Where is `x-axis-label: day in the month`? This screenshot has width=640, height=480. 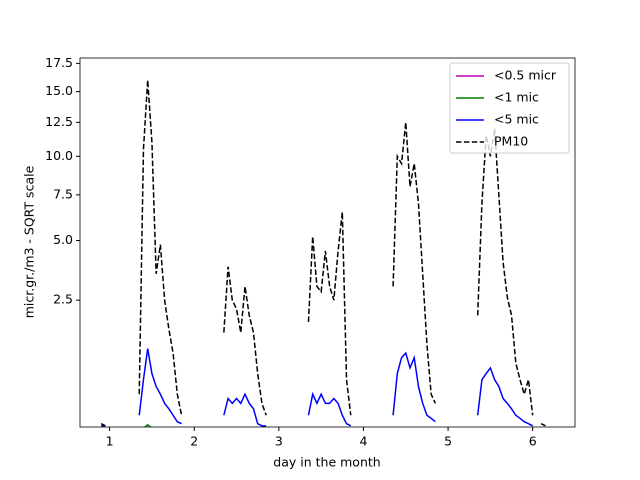
x-axis-label: day in the month is located at coordinates (326, 462).